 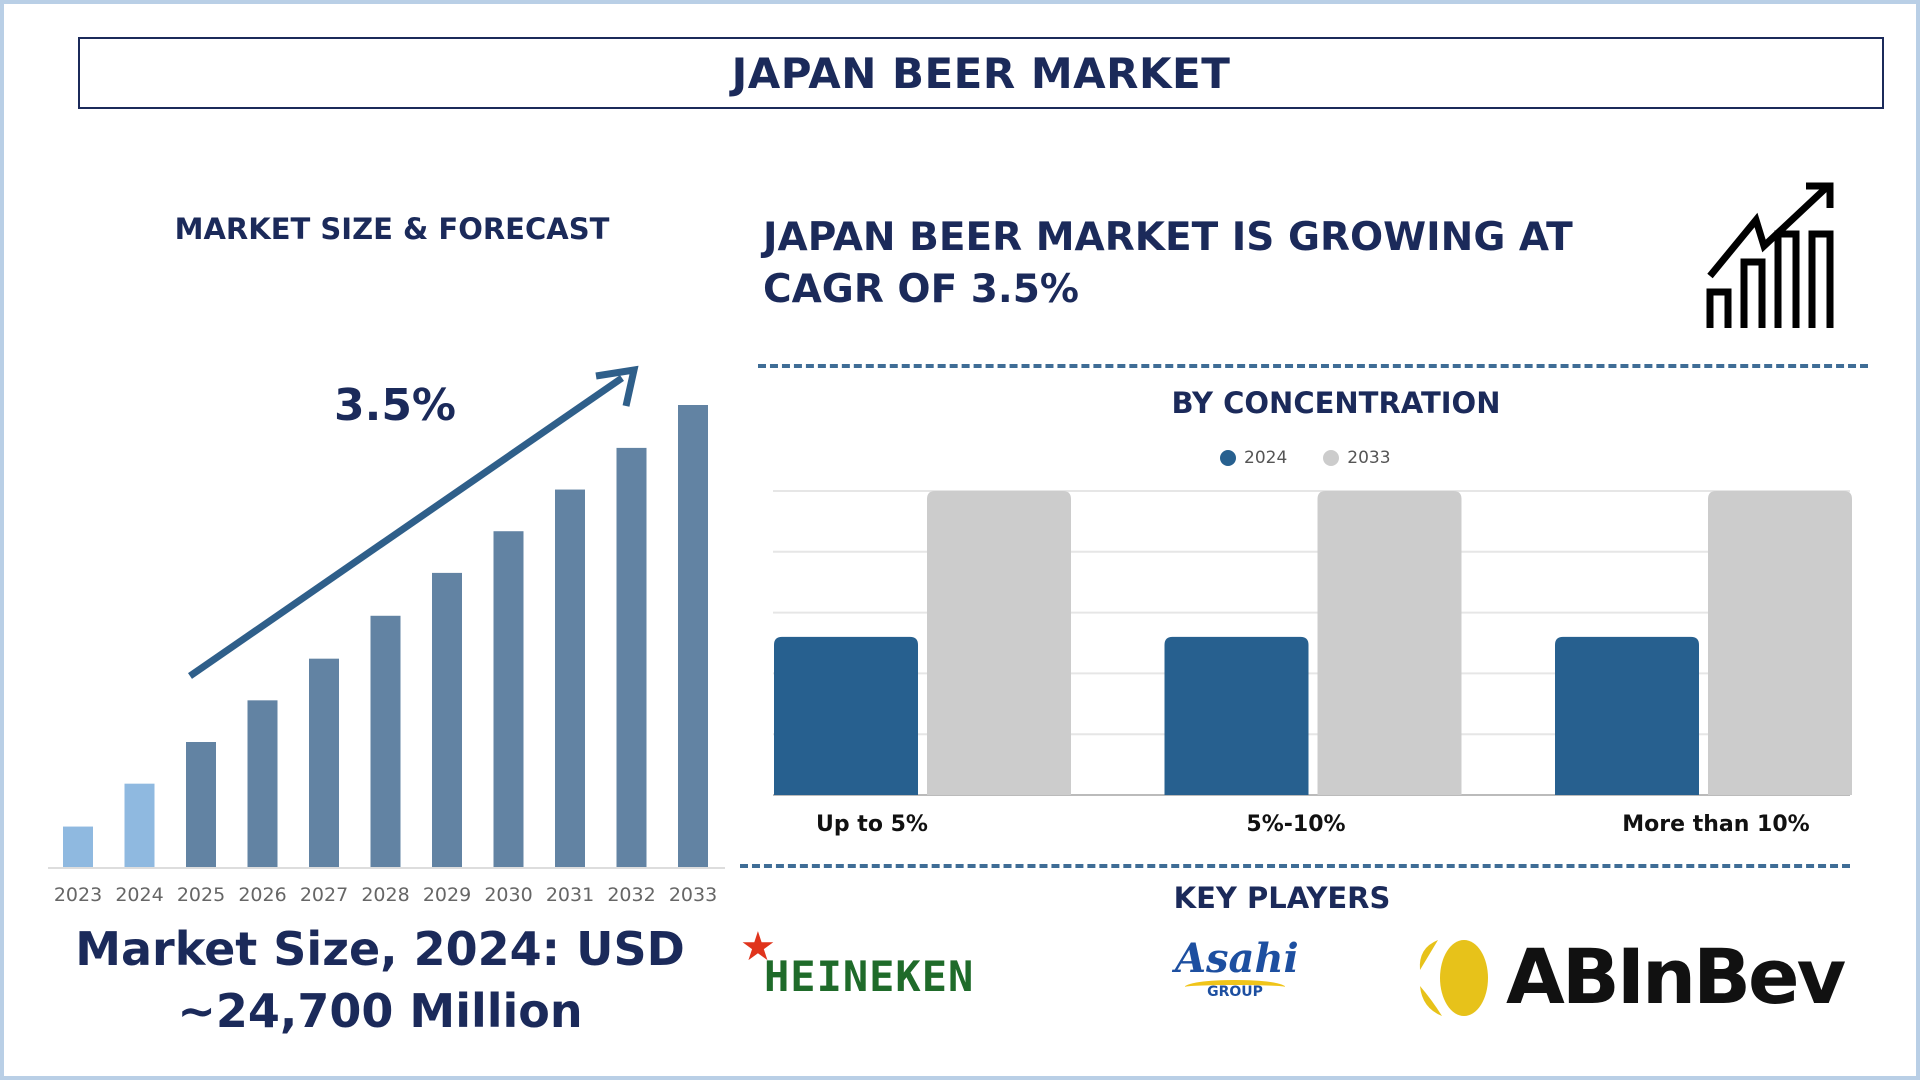 What do you see at coordinates (1336, 403) in the screenshot?
I see `concentration-heading: BY CONCENTRATION` at bounding box center [1336, 403].